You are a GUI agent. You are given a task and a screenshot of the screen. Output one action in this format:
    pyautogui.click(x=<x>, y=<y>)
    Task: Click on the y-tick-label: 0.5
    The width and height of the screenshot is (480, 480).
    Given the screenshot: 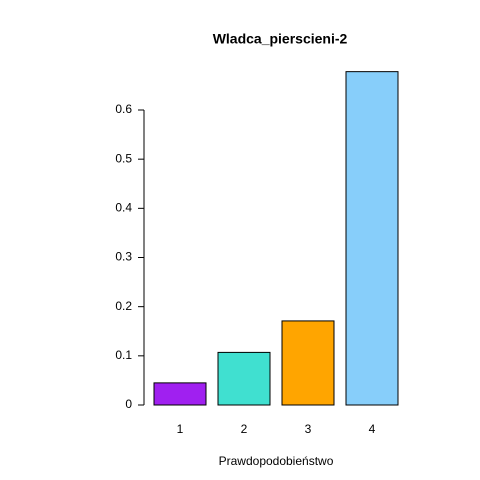 What is the action you would take?
    pyautogui.click(x=123, y=158)
    